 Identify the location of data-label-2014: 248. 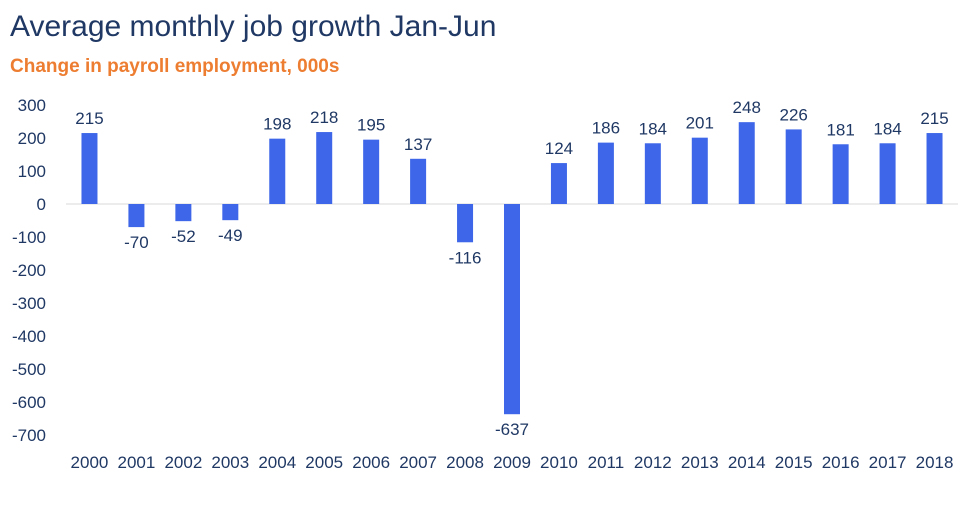
(747, 107).